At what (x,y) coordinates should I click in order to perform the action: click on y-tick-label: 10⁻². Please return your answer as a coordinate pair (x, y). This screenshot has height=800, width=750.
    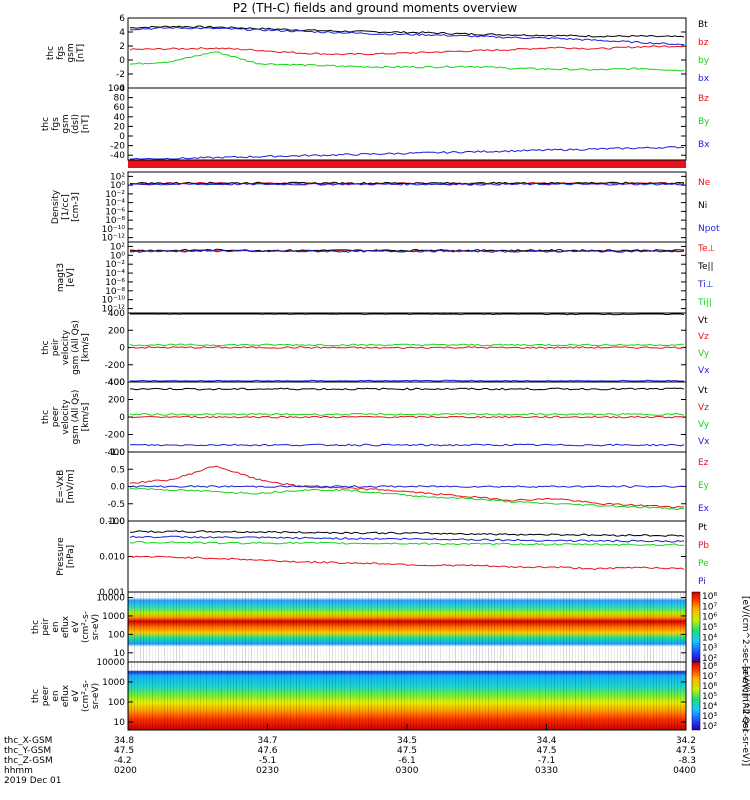
    Looking at the image, I should click on (115, 265).